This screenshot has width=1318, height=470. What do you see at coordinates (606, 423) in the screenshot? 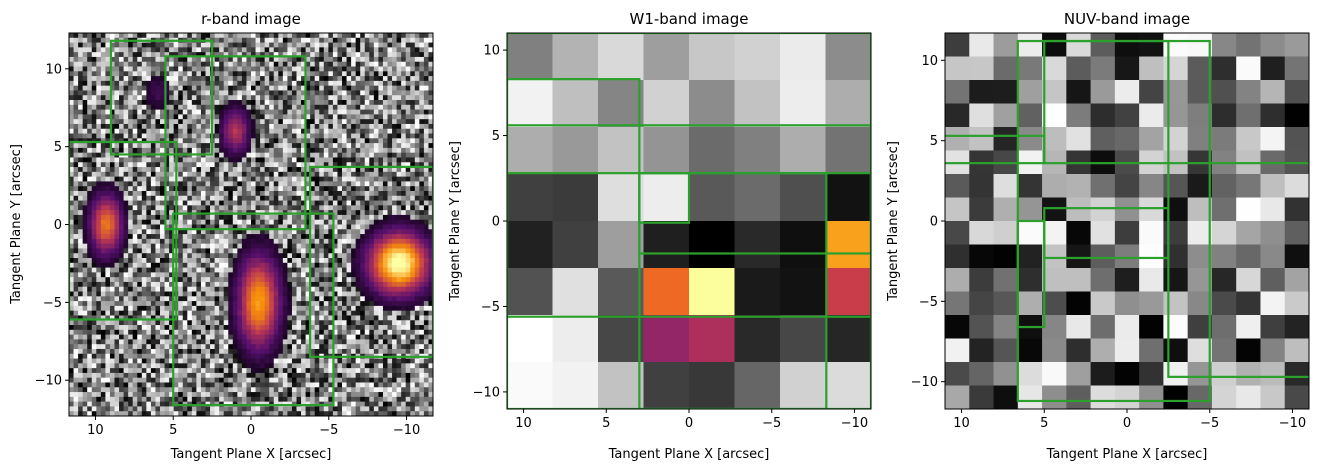
I see `x-tick-label: 5` at bounding box center [606, 423].